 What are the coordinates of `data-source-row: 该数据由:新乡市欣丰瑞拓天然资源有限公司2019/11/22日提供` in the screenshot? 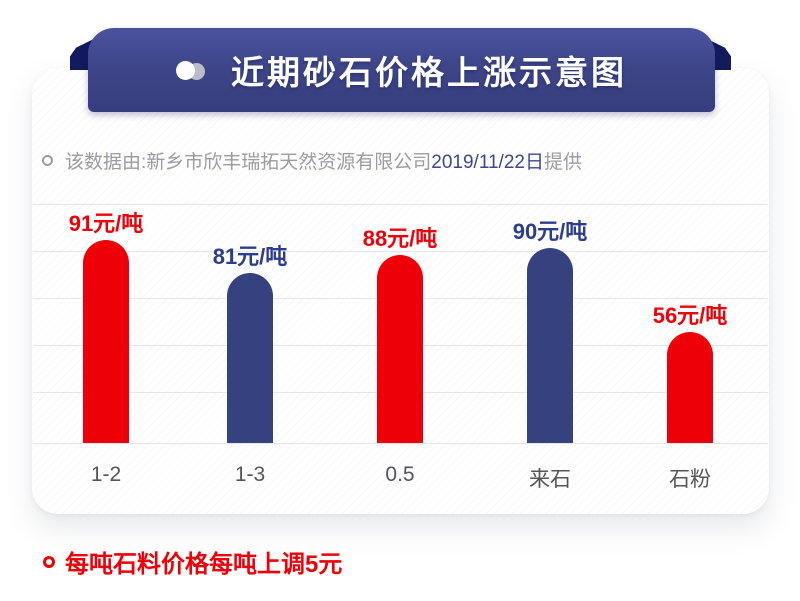 It's located at (312, 160).